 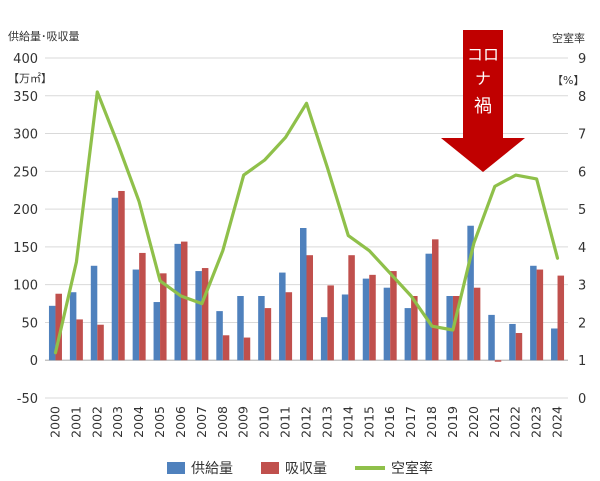 What do you see at coordinates (494, 422) in the screenshot?
I see `x-tick-label: 2021` at bounding box center [494, 422].